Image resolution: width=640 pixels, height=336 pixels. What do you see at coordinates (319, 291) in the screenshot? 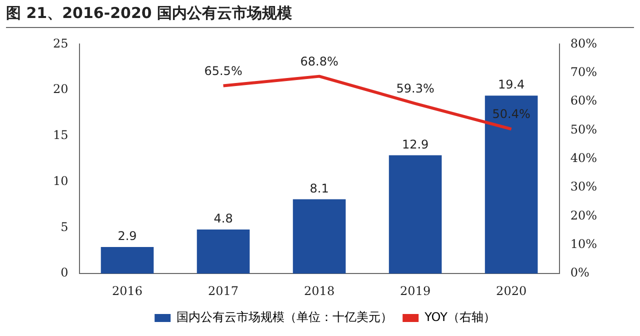
I see `x-tick-label: 2018` at bounding box center [319, 291].